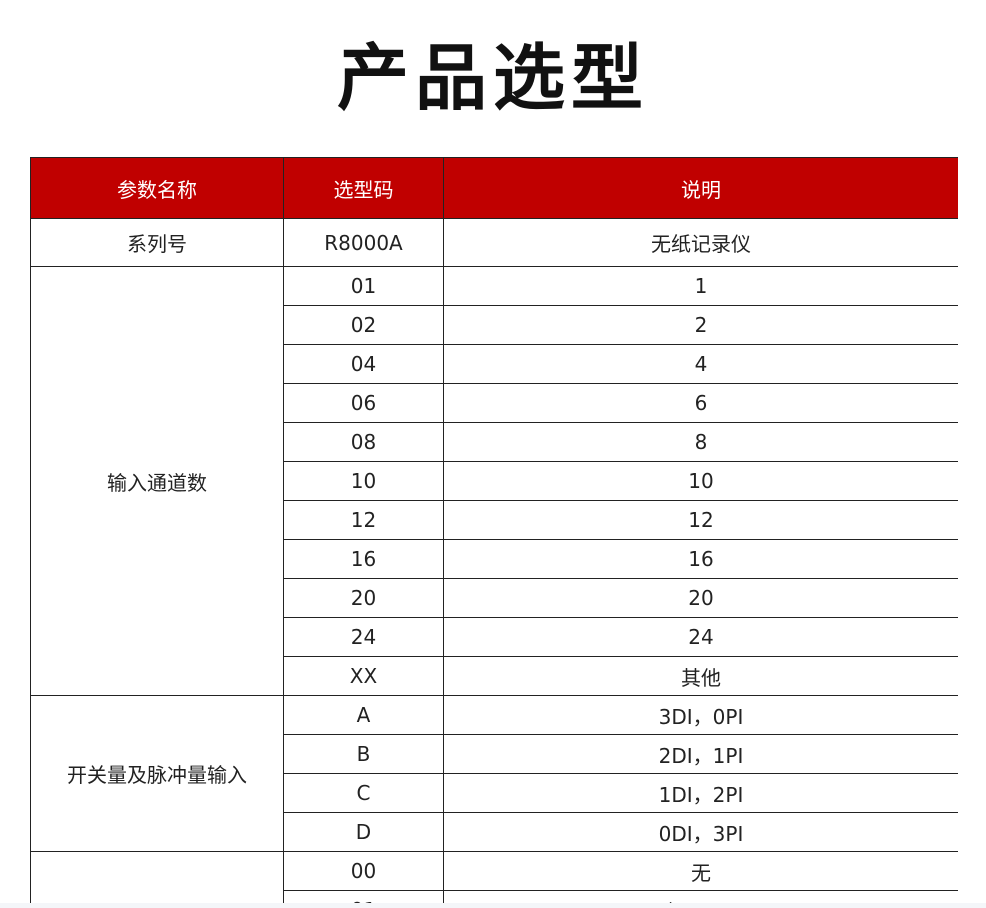 The height and width of the screenshot is (908, 986). Describe the element at coordinates (700, 481) in the screenshot. I see `desc-cell: 10` at that location.